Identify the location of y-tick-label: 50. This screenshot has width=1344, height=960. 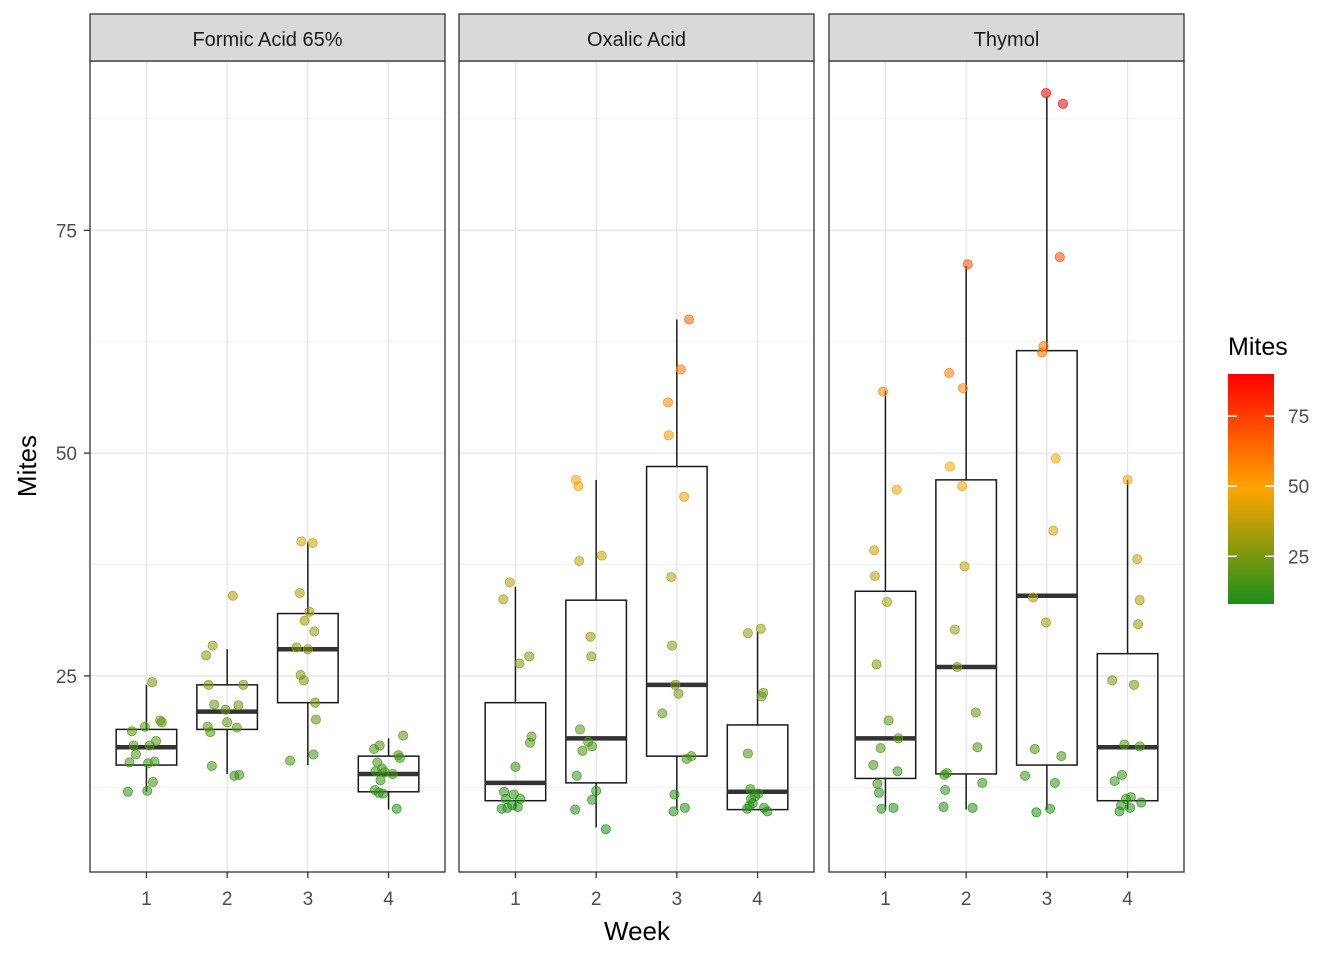
(66, 454).